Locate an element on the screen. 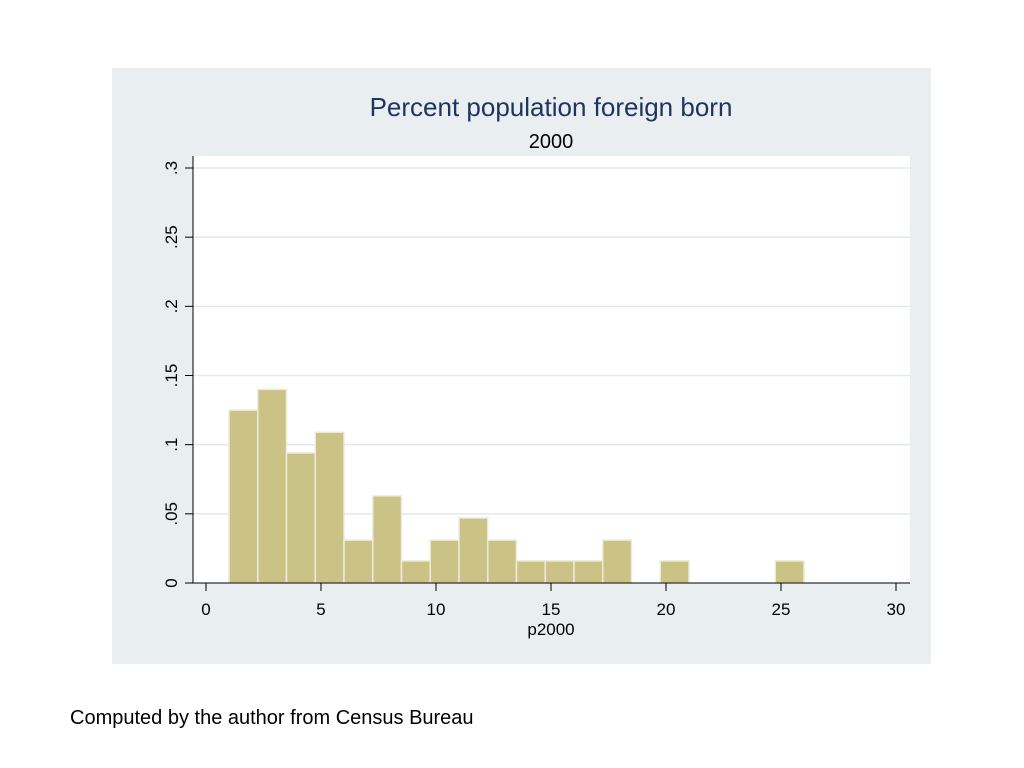  y-tick-label: .05 is located at coordinates (171, 514).